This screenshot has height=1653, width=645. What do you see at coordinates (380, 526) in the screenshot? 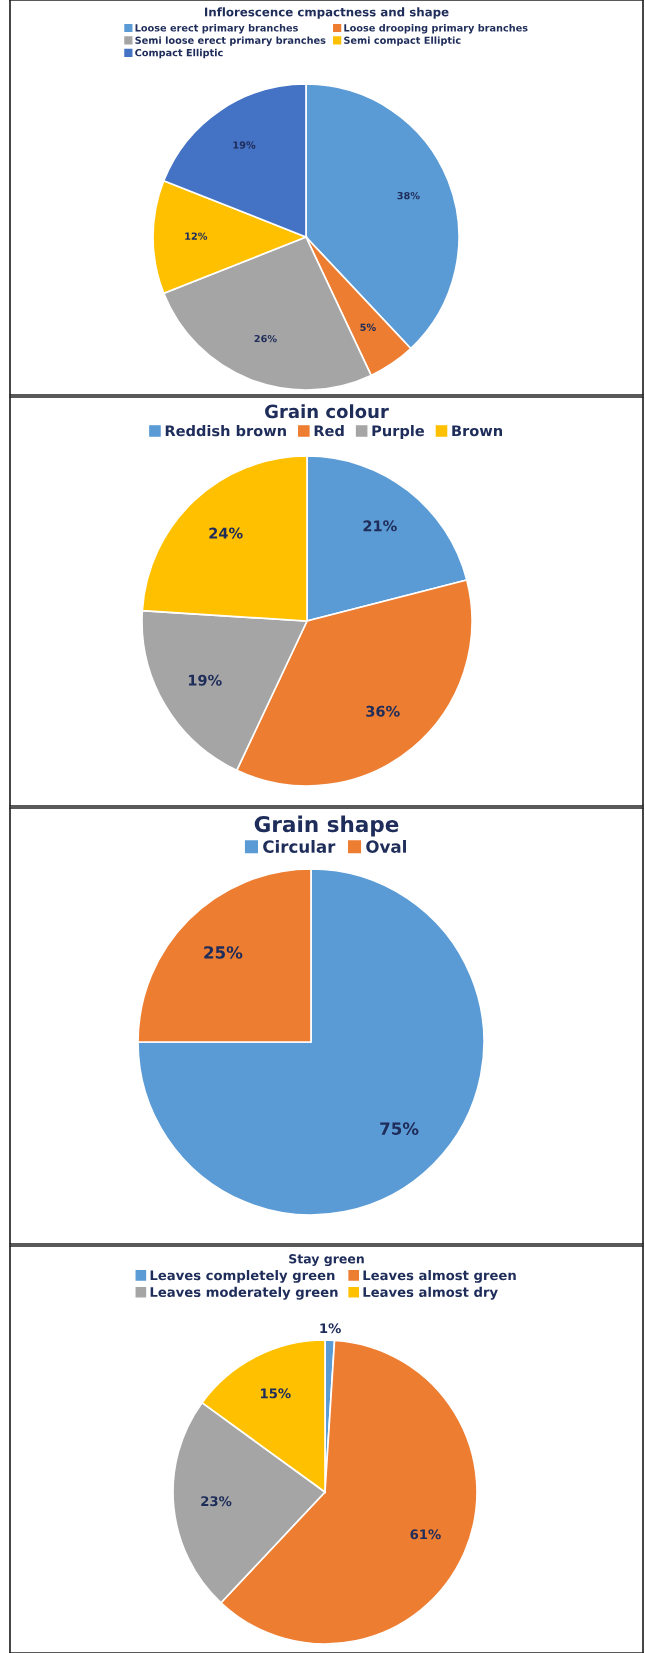
I see `data-label: 21%` at bounding box center [380, 526].